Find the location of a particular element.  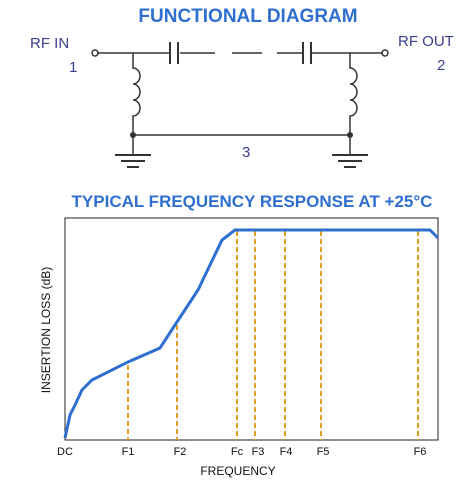

chart-title: TYPICAL FREQUENCY RESPONSE AT +25°C is located at coordinates (252, 201).